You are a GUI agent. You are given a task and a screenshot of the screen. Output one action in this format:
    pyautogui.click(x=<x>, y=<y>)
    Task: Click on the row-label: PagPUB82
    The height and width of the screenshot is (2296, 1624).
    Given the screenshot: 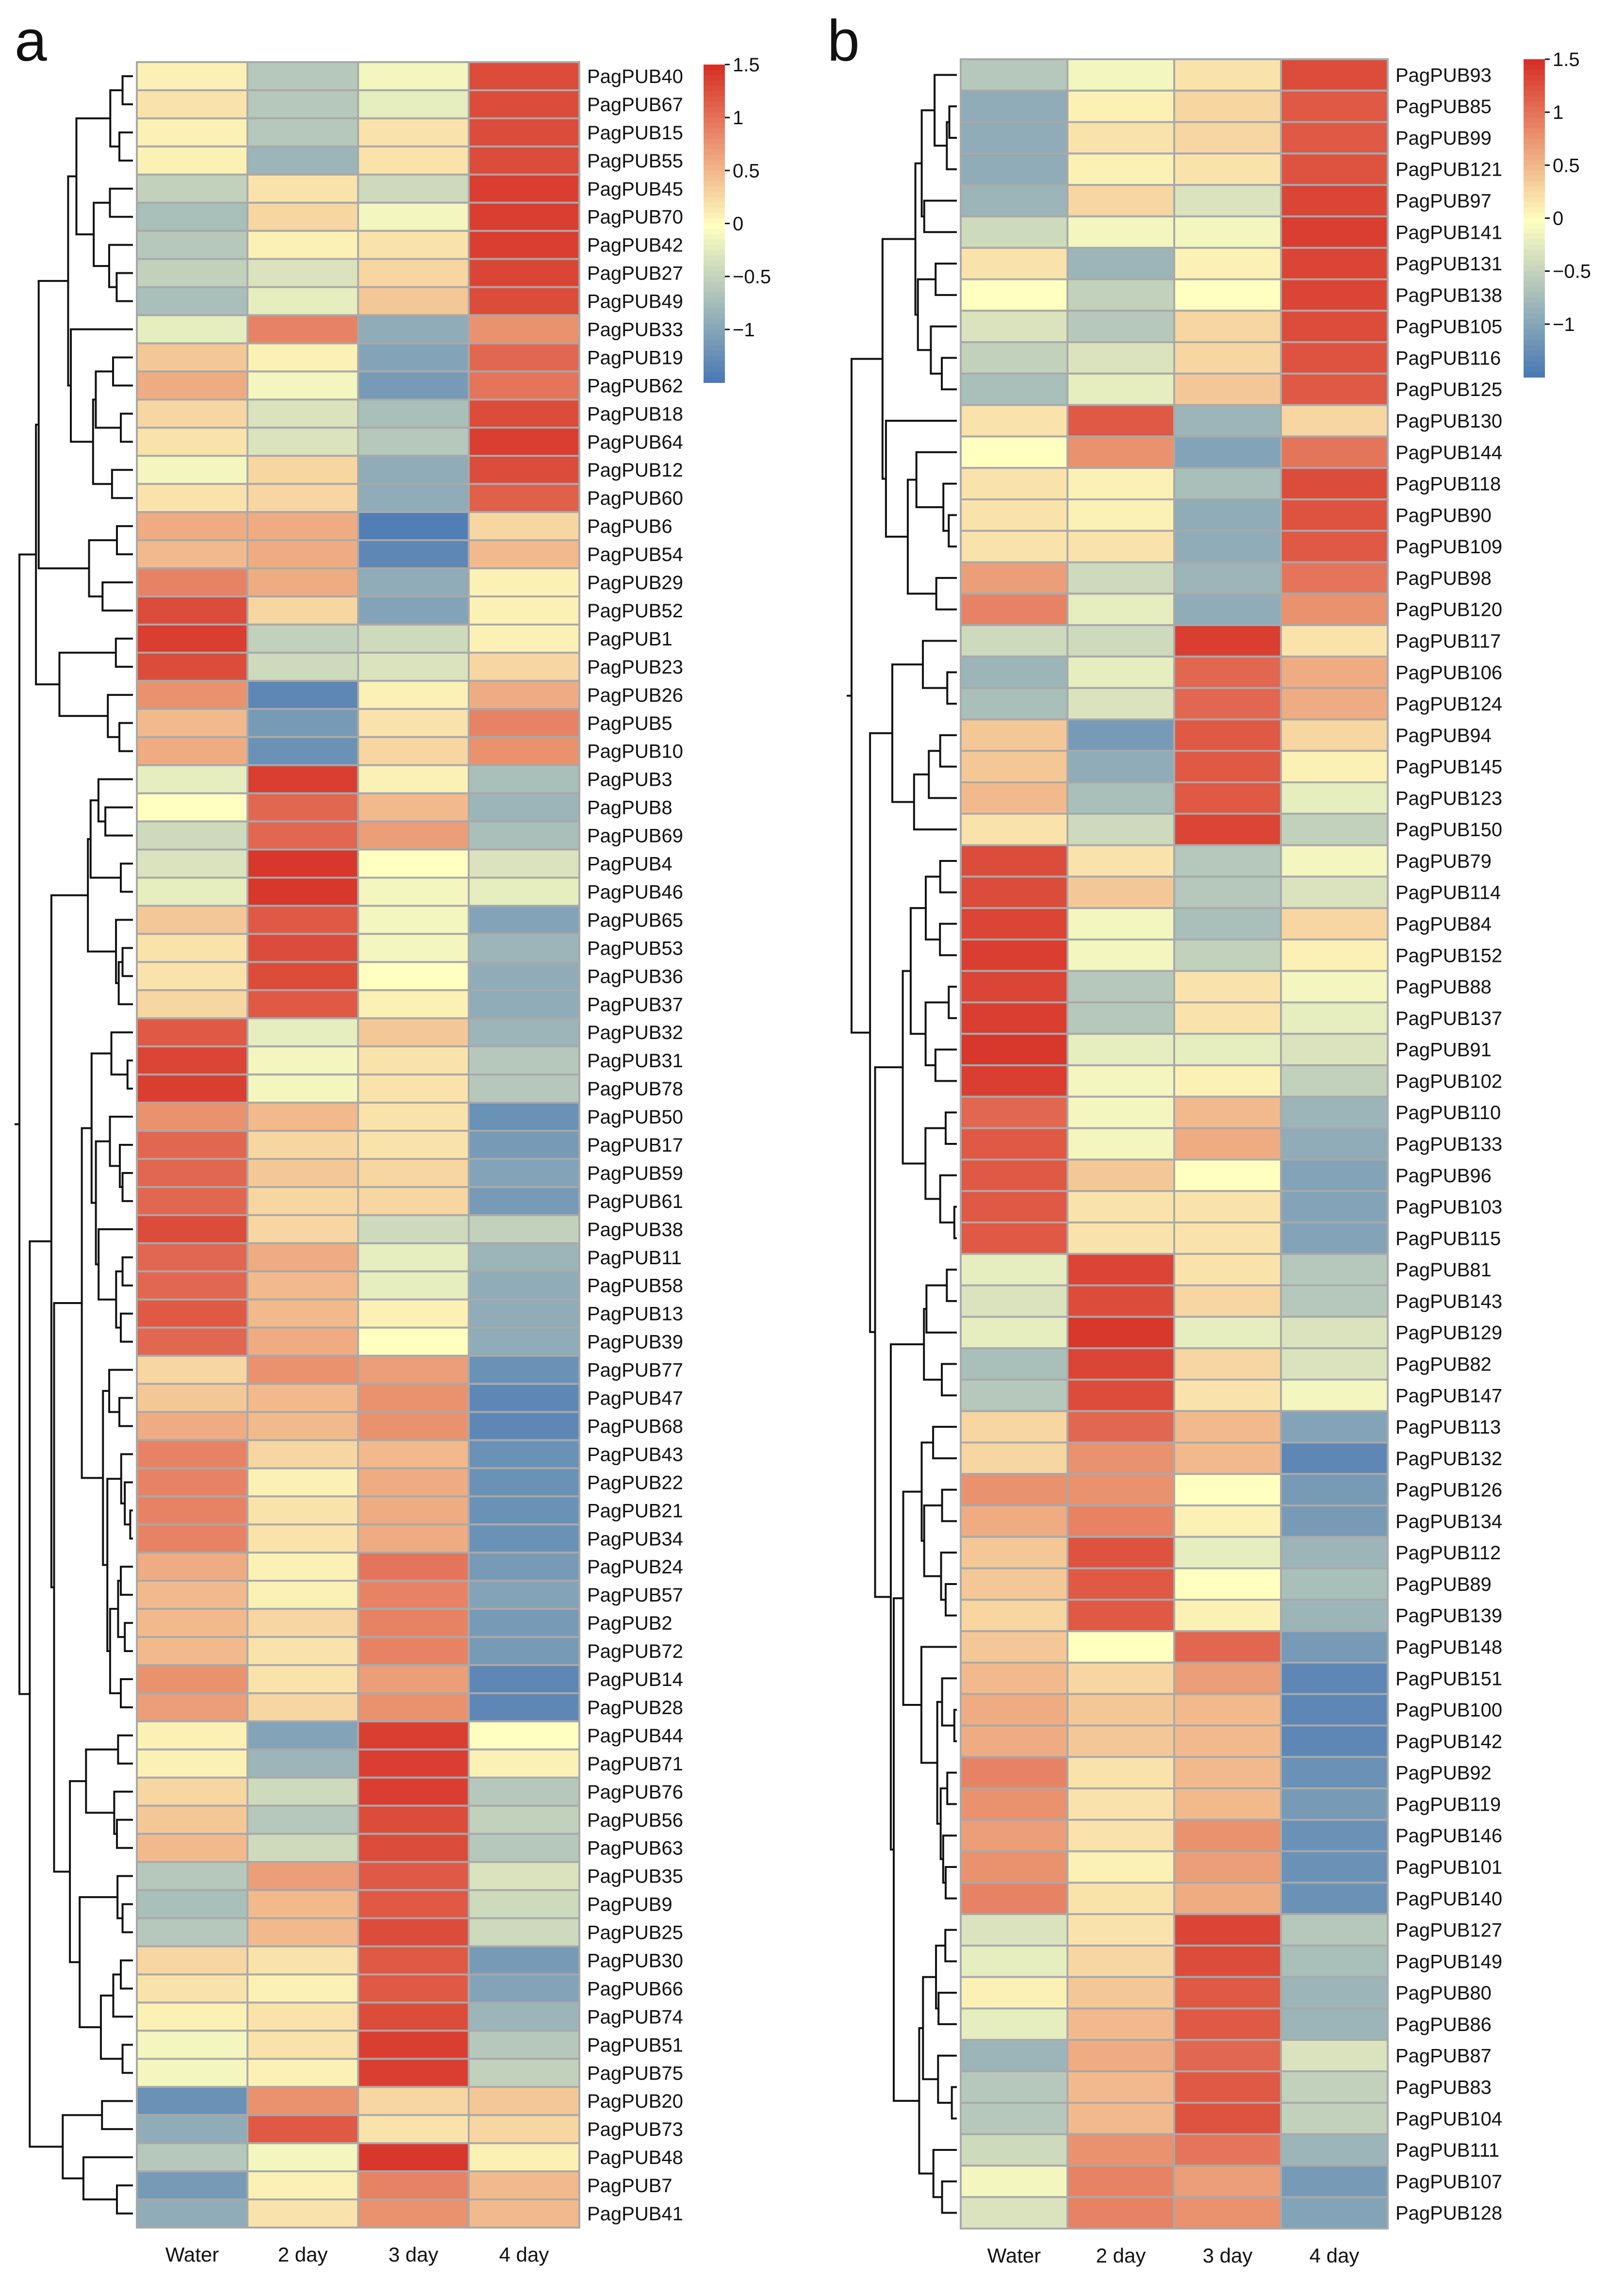 What is the action you would take?
    pyautogui.click(x=1444, y=1365)
    